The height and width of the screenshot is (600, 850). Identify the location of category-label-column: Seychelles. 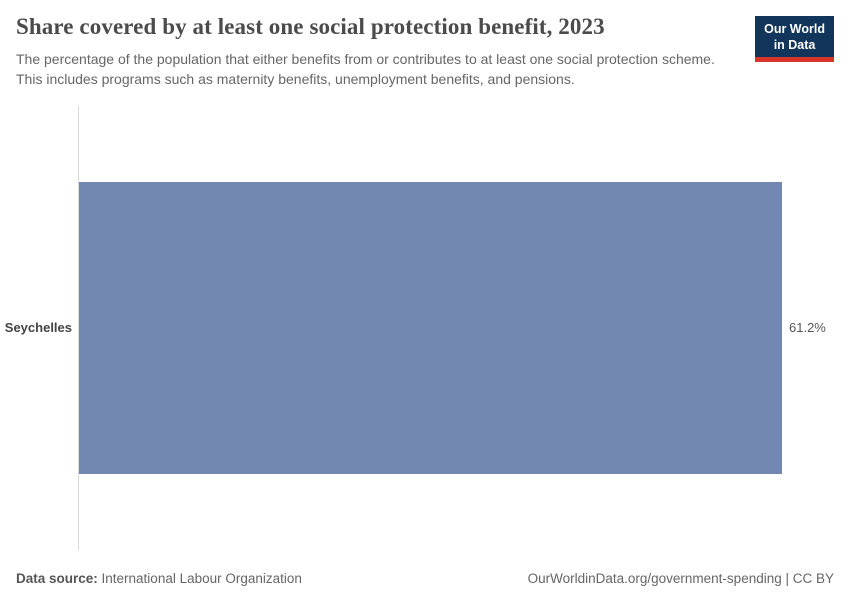
(41, 328).